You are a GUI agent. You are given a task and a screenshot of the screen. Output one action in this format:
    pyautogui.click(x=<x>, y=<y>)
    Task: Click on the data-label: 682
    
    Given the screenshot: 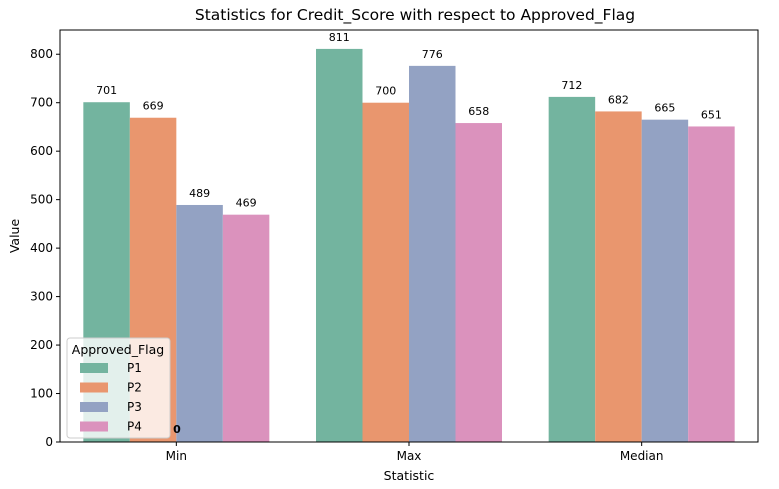 What is the action you would take?
    pyautogui.click(x=618, y=99)
    